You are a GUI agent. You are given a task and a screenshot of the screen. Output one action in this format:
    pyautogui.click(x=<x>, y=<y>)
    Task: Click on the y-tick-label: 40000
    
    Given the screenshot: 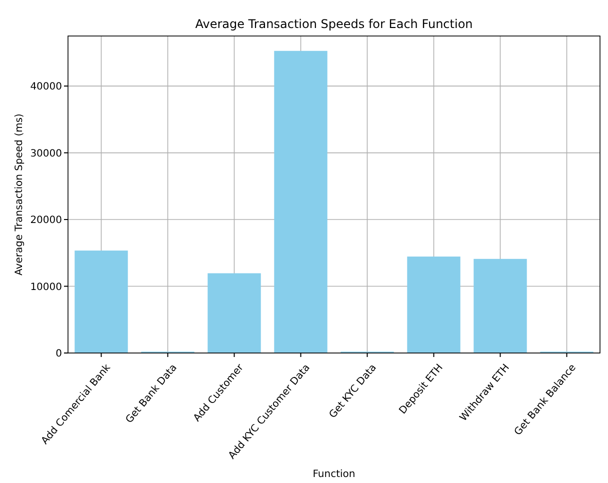 What is the action you would take?
    pyautogui.click(x=46, y=87)
    